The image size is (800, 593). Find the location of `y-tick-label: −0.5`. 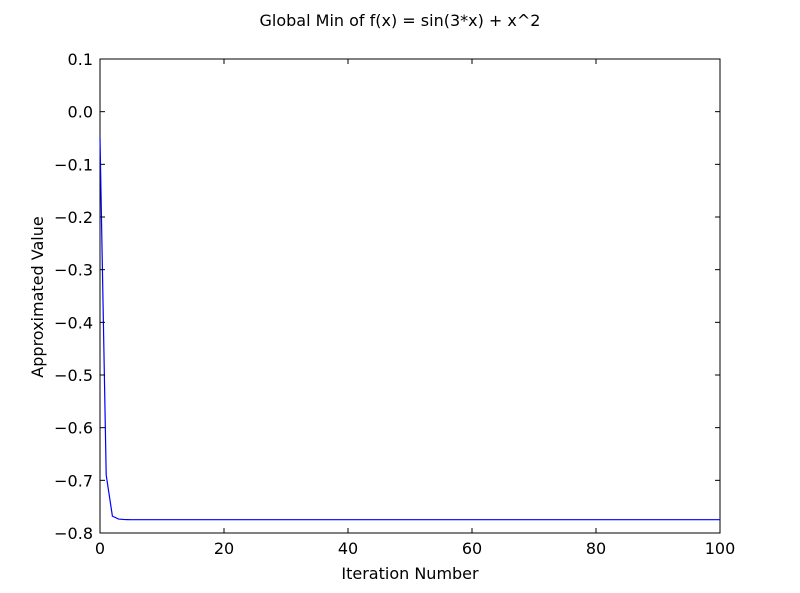

y-tick-label: −0.5 is located at coordinates (73, 375).